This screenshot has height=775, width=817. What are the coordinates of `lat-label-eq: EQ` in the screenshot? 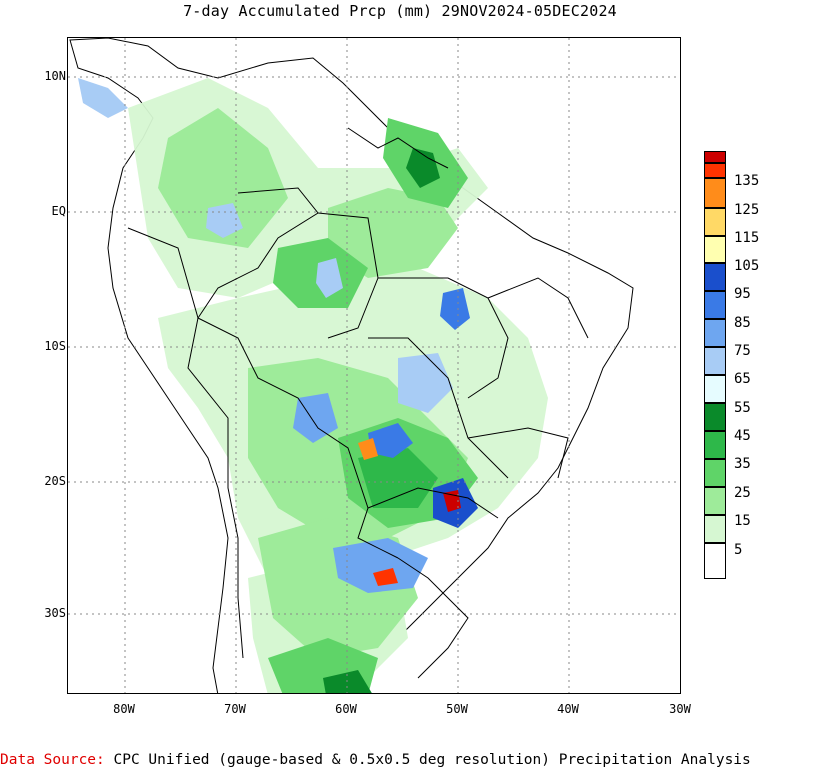 It's located at (58, 211).